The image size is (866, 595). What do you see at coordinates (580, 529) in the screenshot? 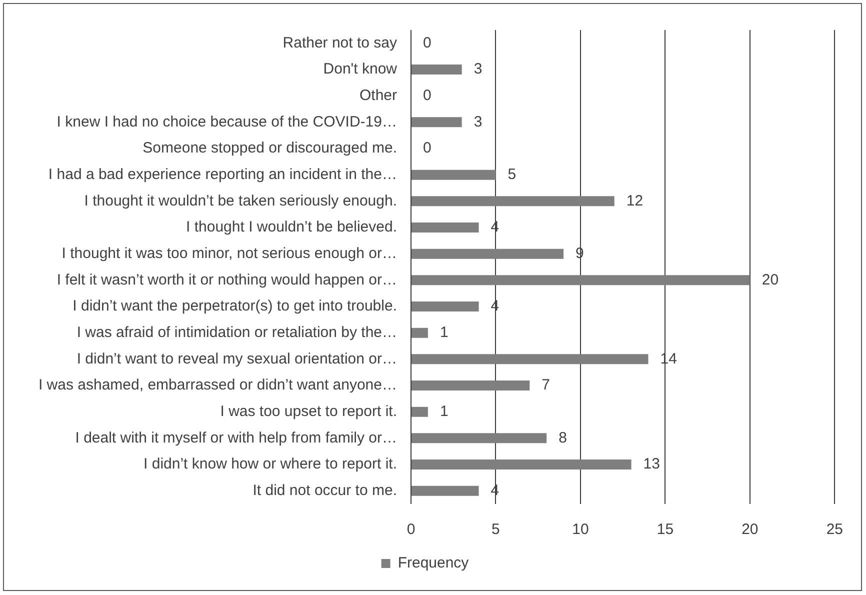
I see `x-tick-label: 10` at bounding box center [580, 529].